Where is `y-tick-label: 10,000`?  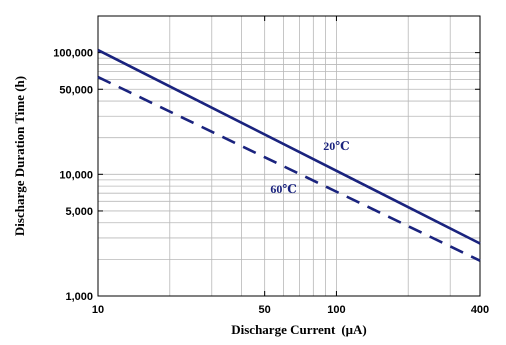 y-tick-label: 10,000 is located at coordinates (76, 175).